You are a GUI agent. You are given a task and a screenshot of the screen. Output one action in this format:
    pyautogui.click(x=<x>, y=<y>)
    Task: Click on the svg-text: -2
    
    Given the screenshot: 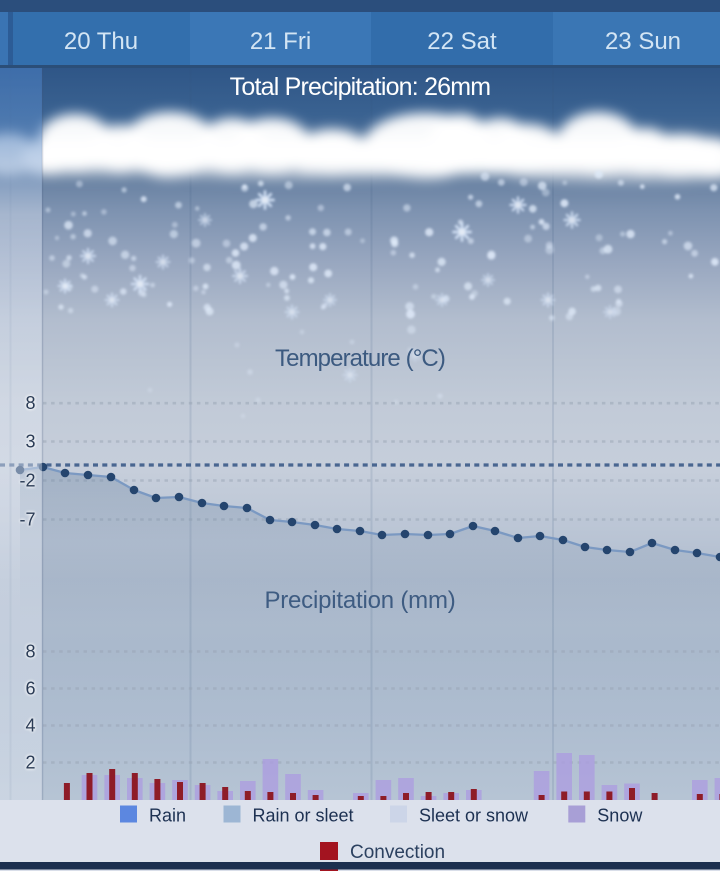 What is the action you would take?
    pyautogui.click(x=27, y=481)
    